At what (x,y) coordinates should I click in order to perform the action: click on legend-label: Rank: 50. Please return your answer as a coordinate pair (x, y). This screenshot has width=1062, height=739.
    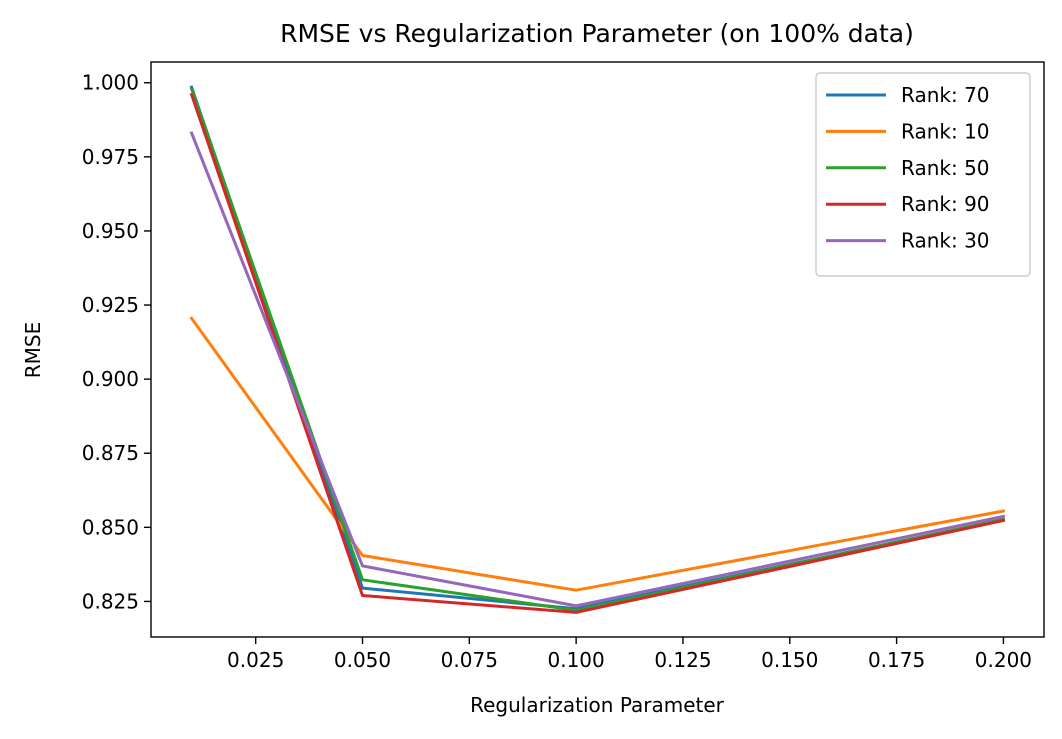
    Looking at the image, I should click on (945, 168).